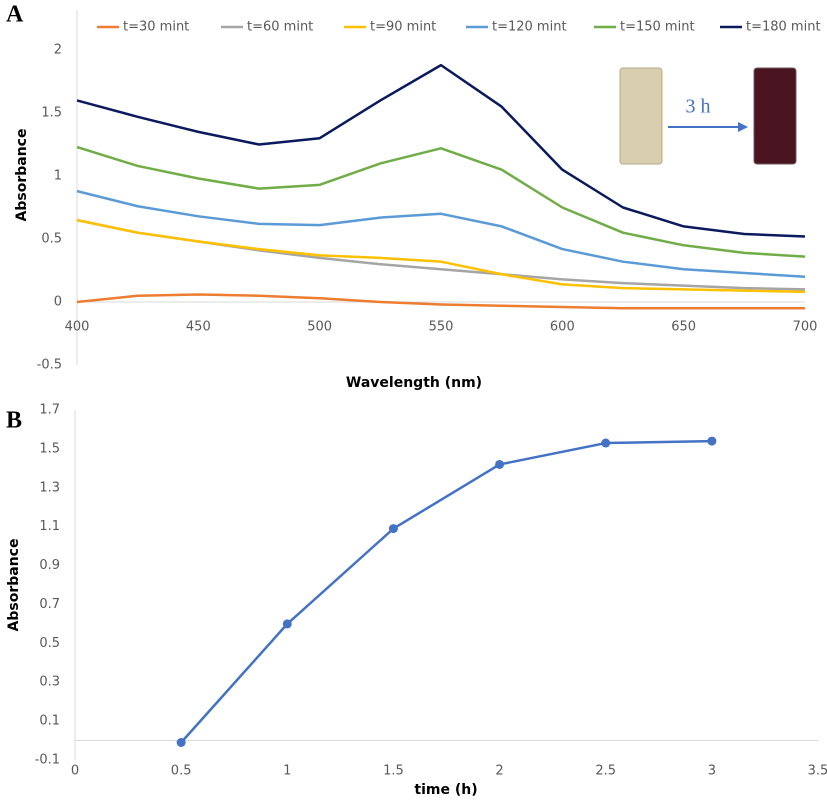 The height and width of the screenshot is (801, 827). Describe the element at coordinates (58, 176) in the screenshot. I see `y-tick-label: 1` at that location.